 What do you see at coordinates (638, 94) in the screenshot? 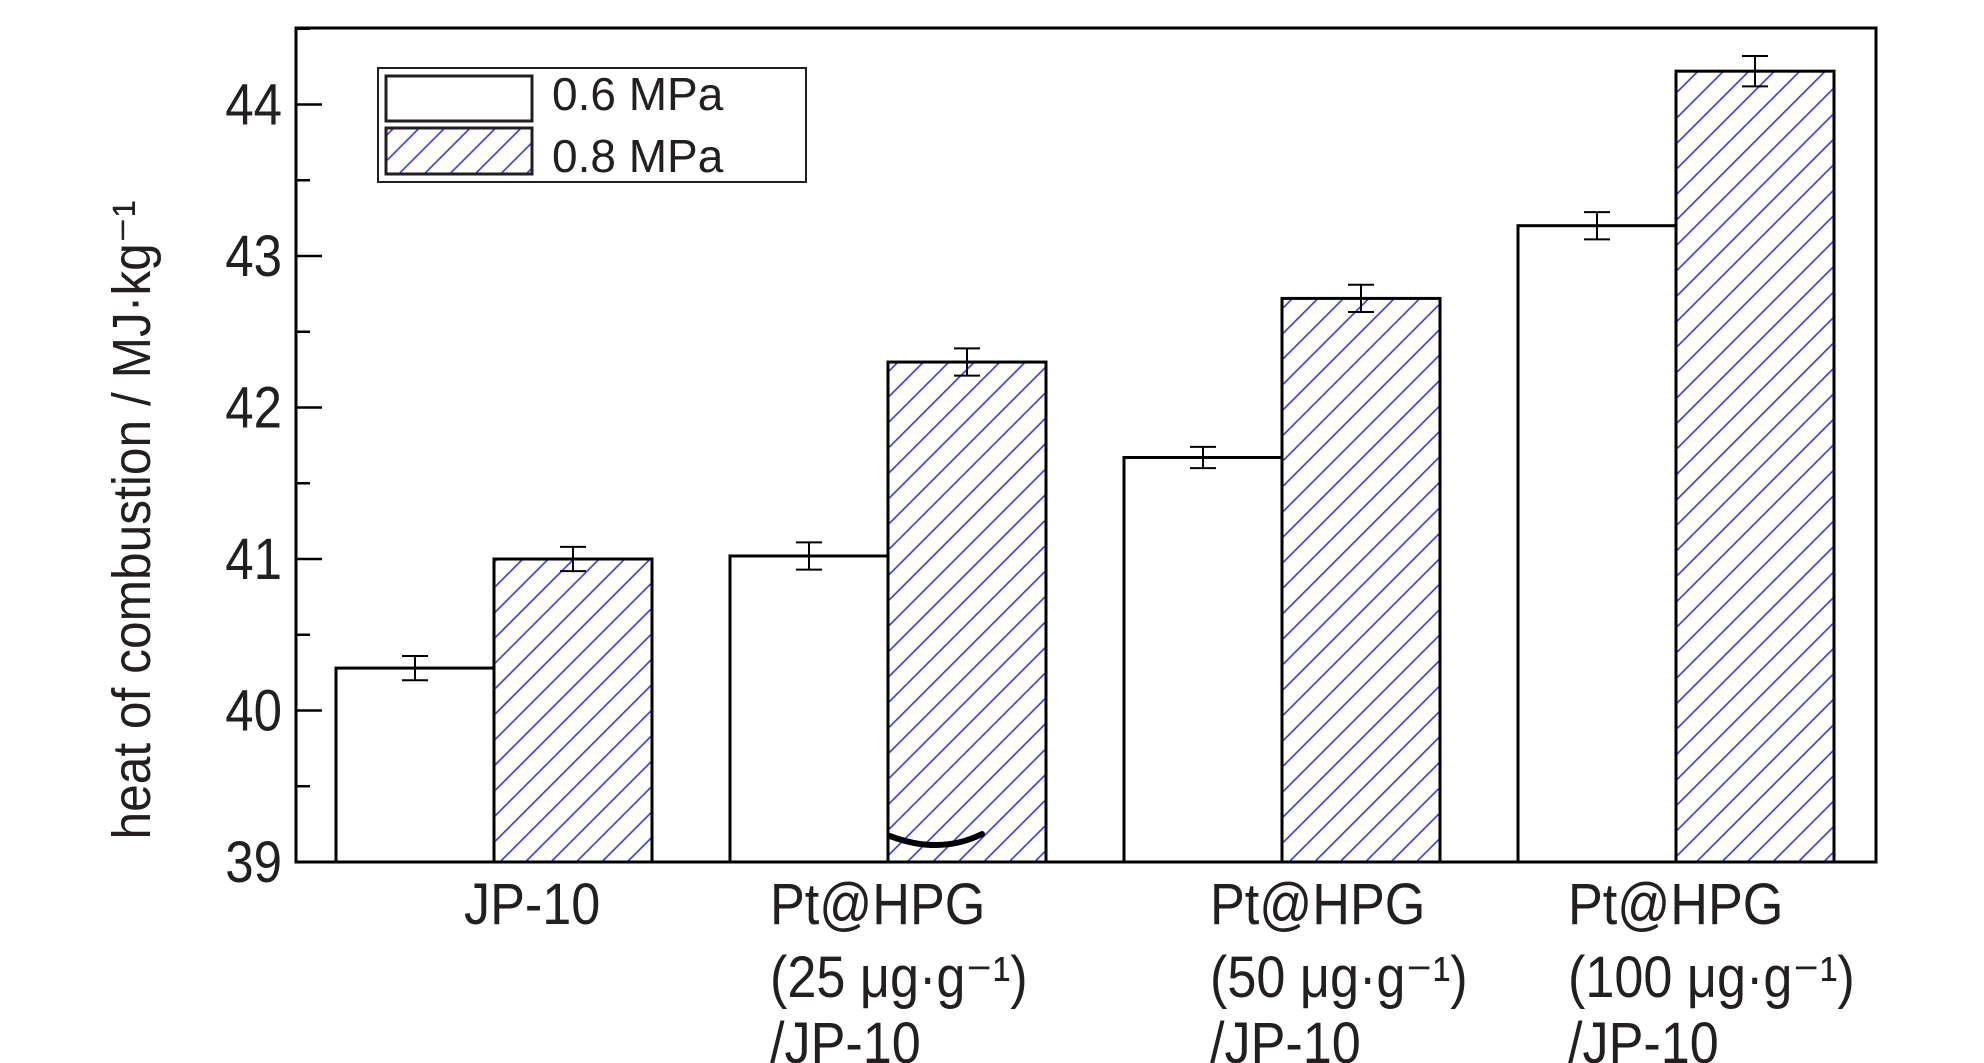
I see `legend-label-0-6-mpa: 0.6 MPa` at bounding box center [638, 94].